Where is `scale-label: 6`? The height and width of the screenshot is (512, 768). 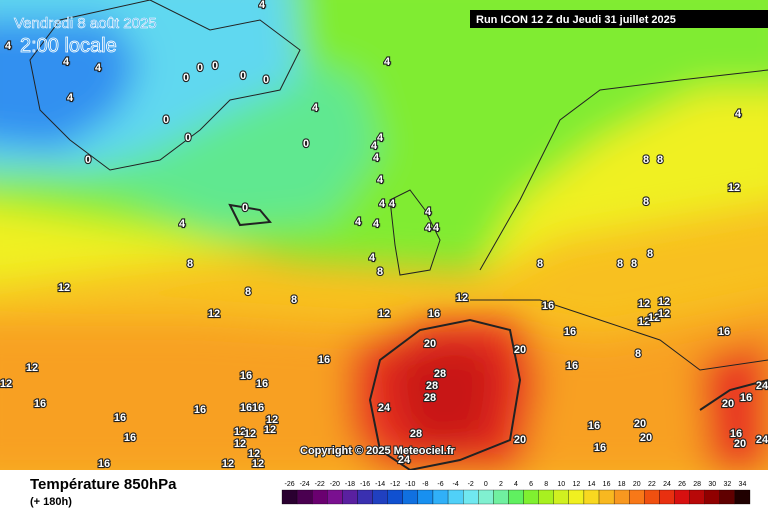
scale-label: 6 is located at coordinates (531, 484).